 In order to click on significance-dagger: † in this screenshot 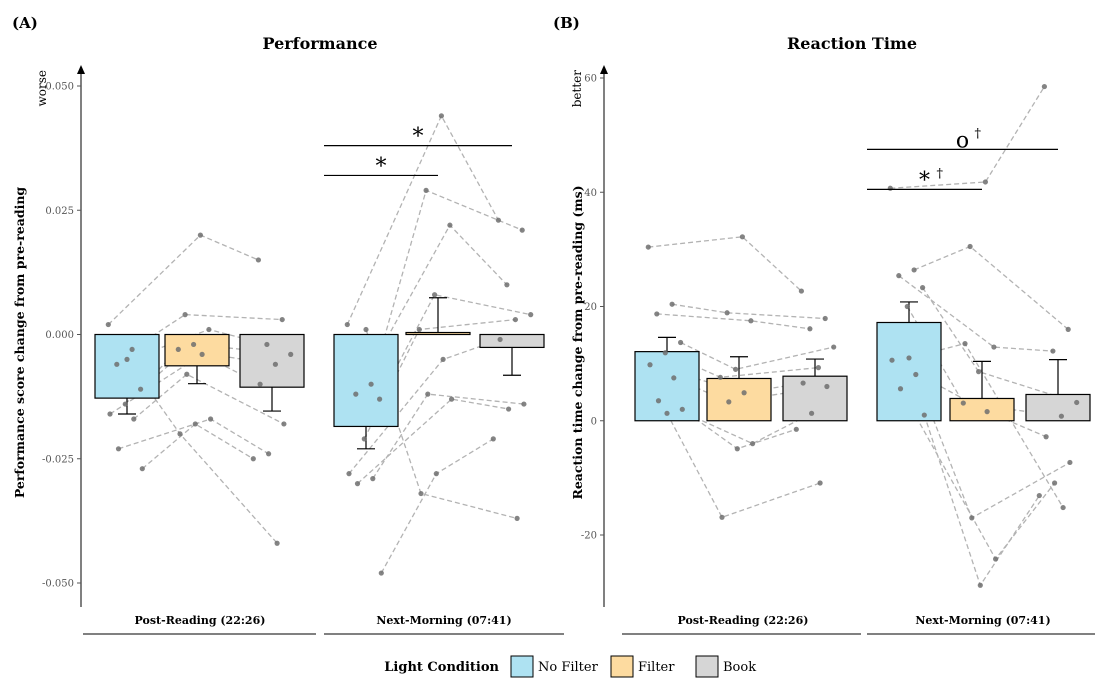, I will do `click(978, 133)`.